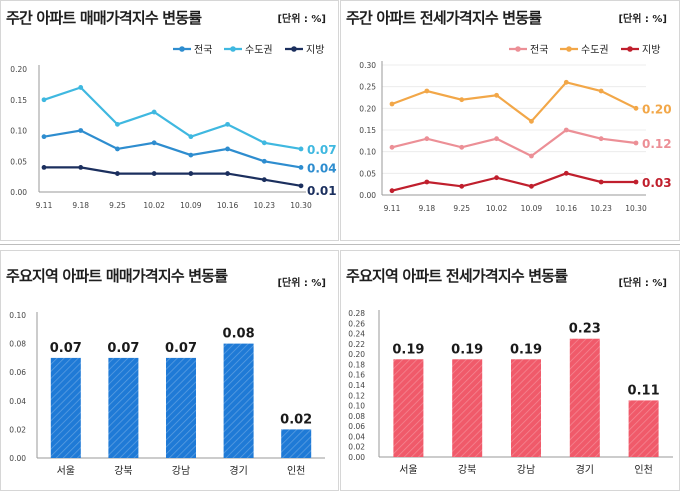  I want to click on y-tick-label: 0.26, so click(356, 323).